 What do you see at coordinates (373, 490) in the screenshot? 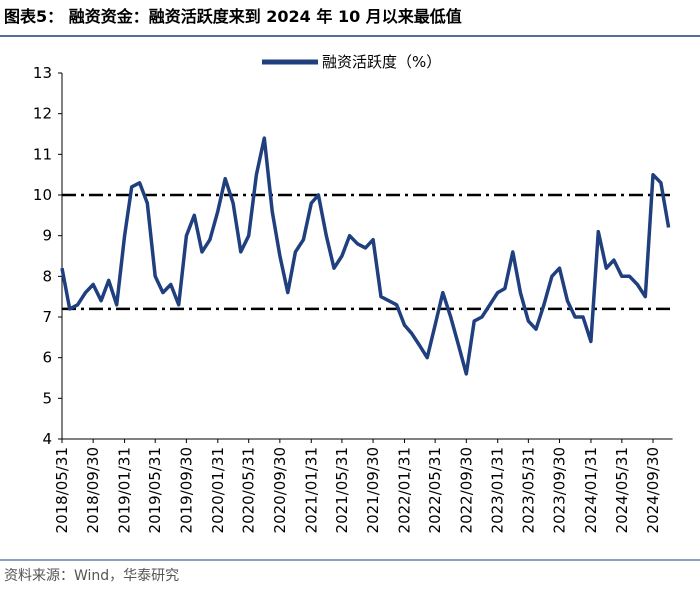
I see `x-tick-label: 2021/09/30` at bounding box center [373, 490].